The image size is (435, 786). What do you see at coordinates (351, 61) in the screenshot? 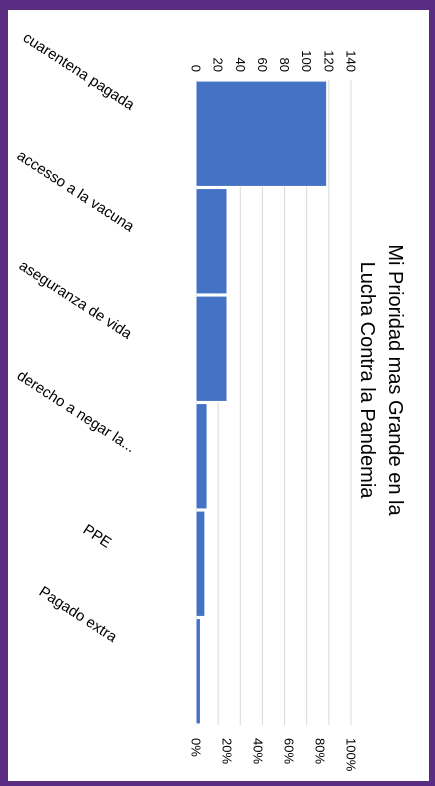
I see `count-tick-label: 140` at bounding box center [351, 61].